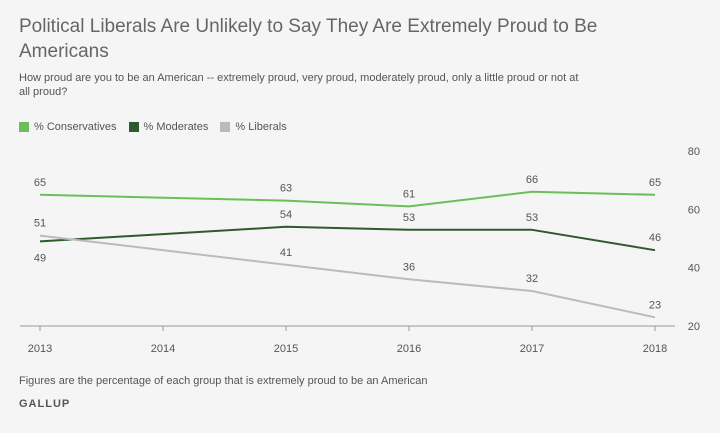  I want to click on brand-logo-text: GALLUP, so click(45, 404).